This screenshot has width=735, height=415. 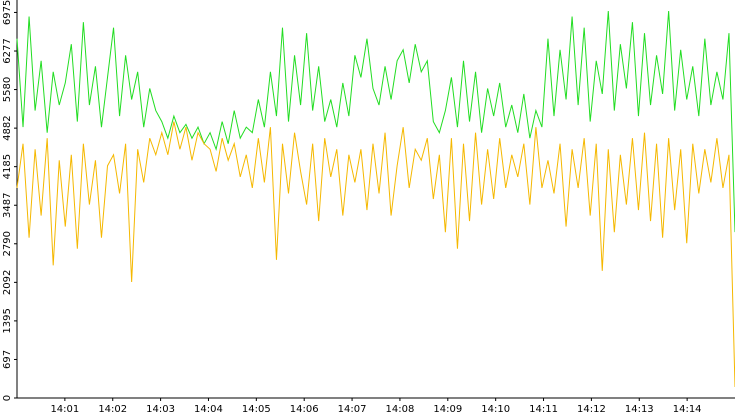 I want to click on x-tick-label: 14:08, so click(x=400, y=409).